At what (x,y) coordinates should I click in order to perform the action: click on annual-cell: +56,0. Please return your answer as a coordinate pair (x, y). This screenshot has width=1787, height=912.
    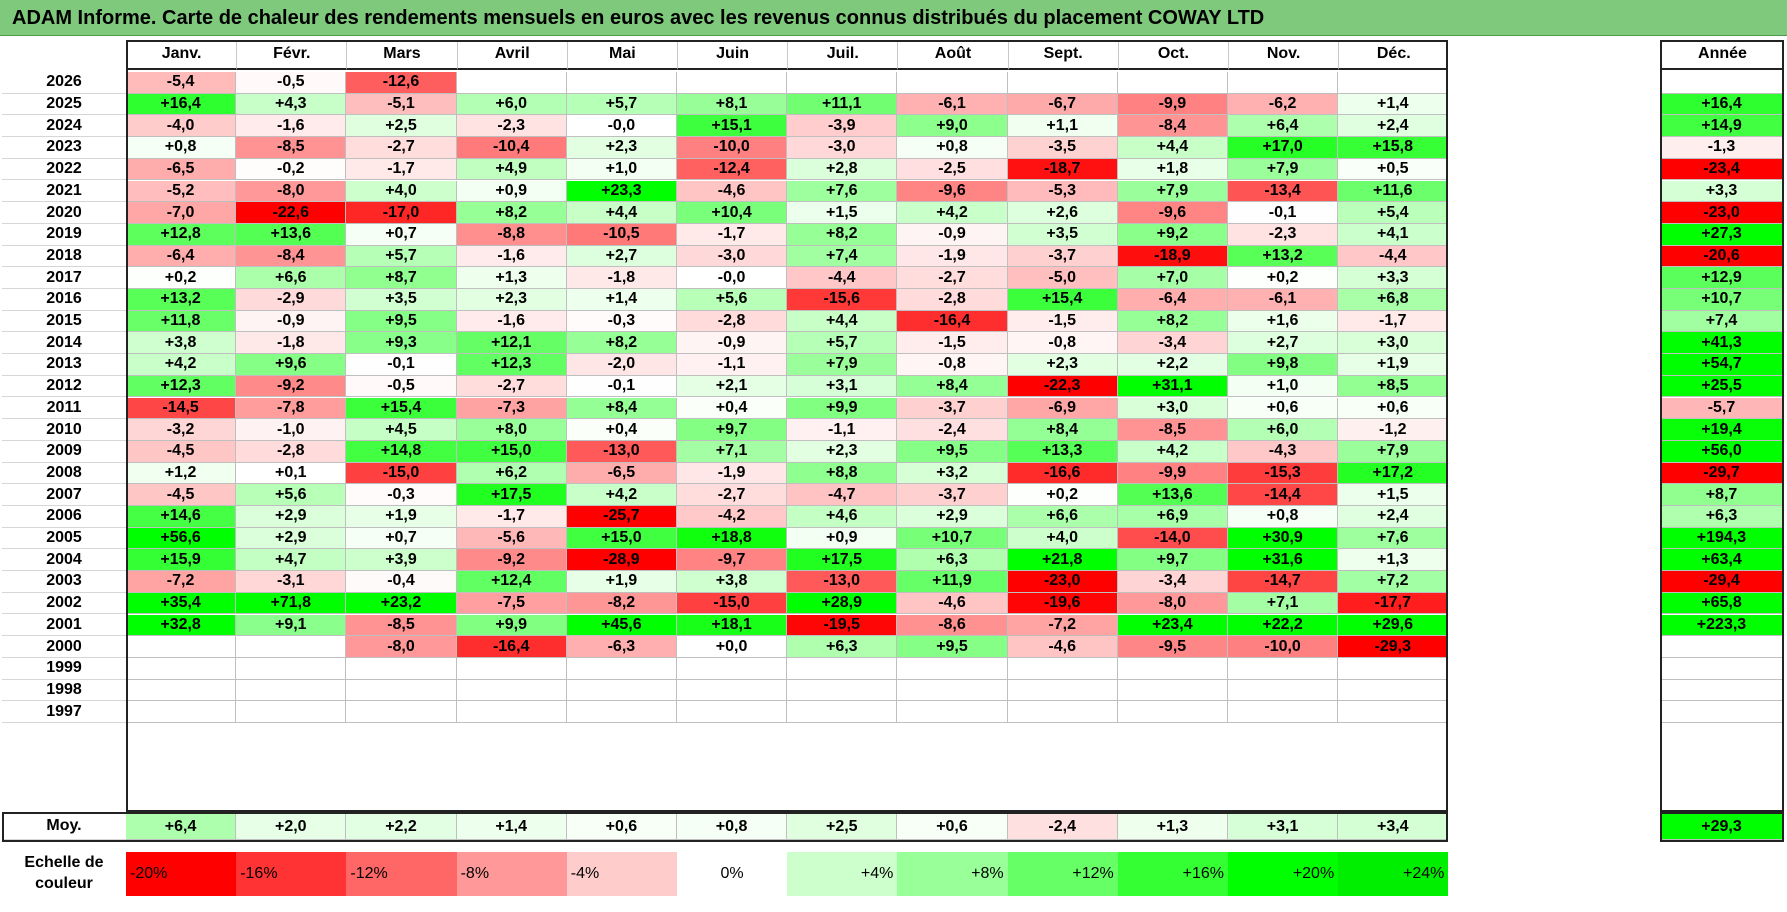
    Looking at the image, I should click on (1722, 451).